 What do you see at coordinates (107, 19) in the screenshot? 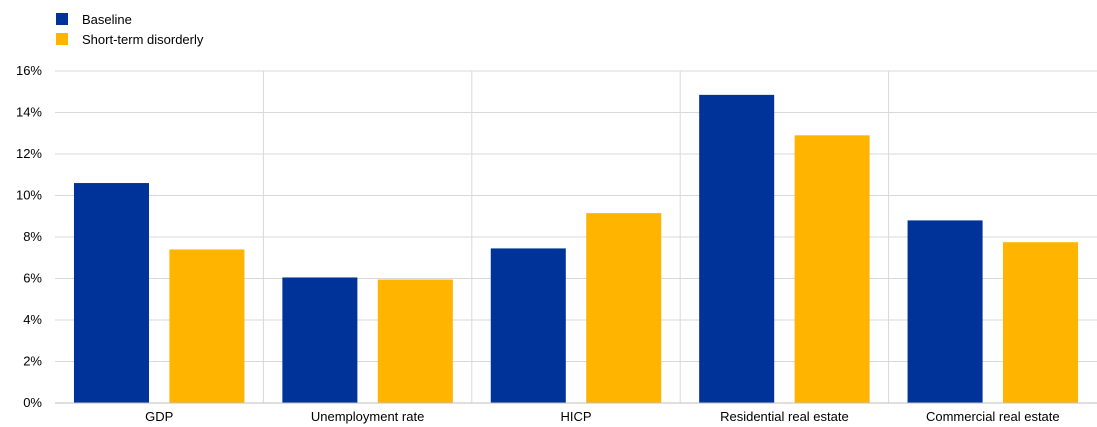
I see `legend-label-baseline: Baseline` at bounding box center [107, 19].